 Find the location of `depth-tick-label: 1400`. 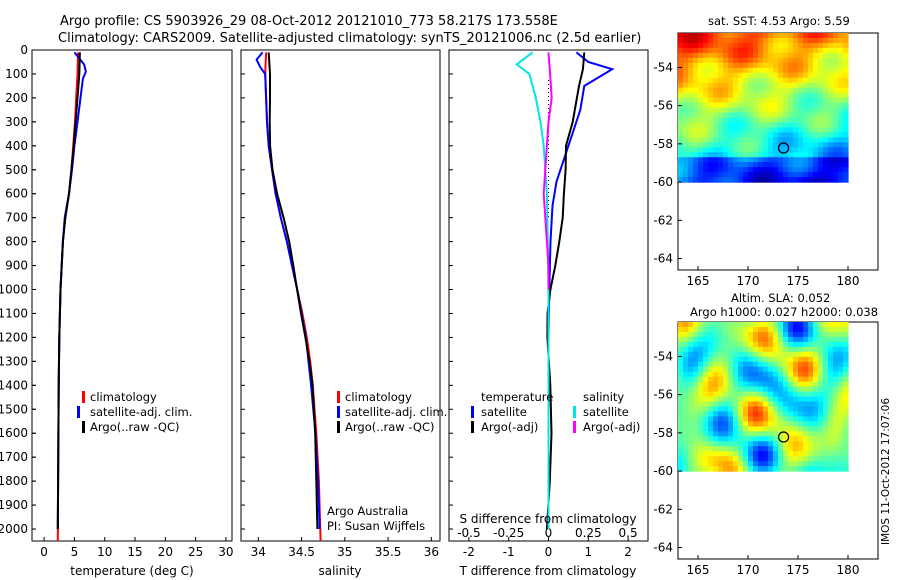

depth-tick-label: 1400 is located at coordinates (14, 385).